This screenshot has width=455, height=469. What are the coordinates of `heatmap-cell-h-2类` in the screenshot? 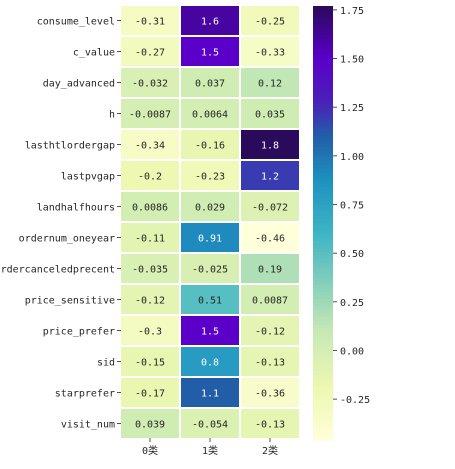 It's located at (270, 113).